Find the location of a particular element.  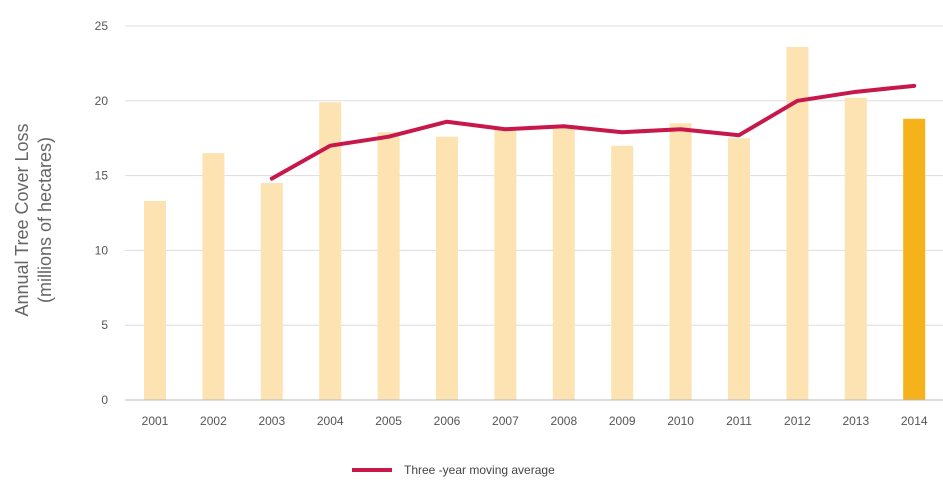

x-tick-label: 2003 is located at coordinates (271, 421).